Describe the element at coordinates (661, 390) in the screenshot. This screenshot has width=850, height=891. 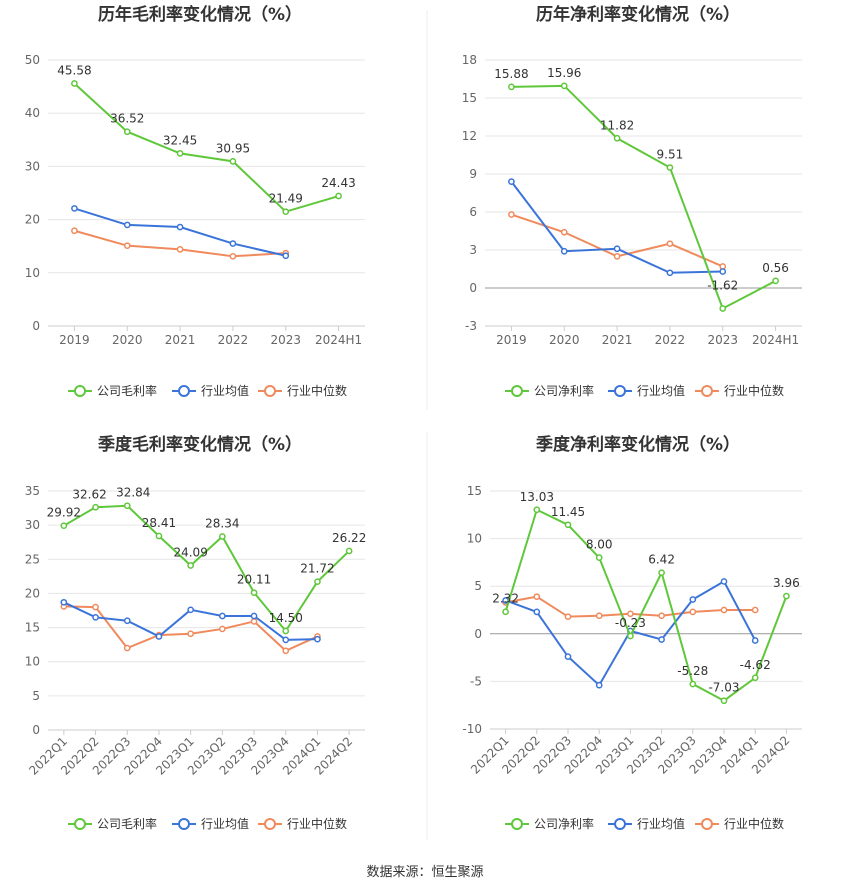
I see `legend-label: 行业均值` at that location.